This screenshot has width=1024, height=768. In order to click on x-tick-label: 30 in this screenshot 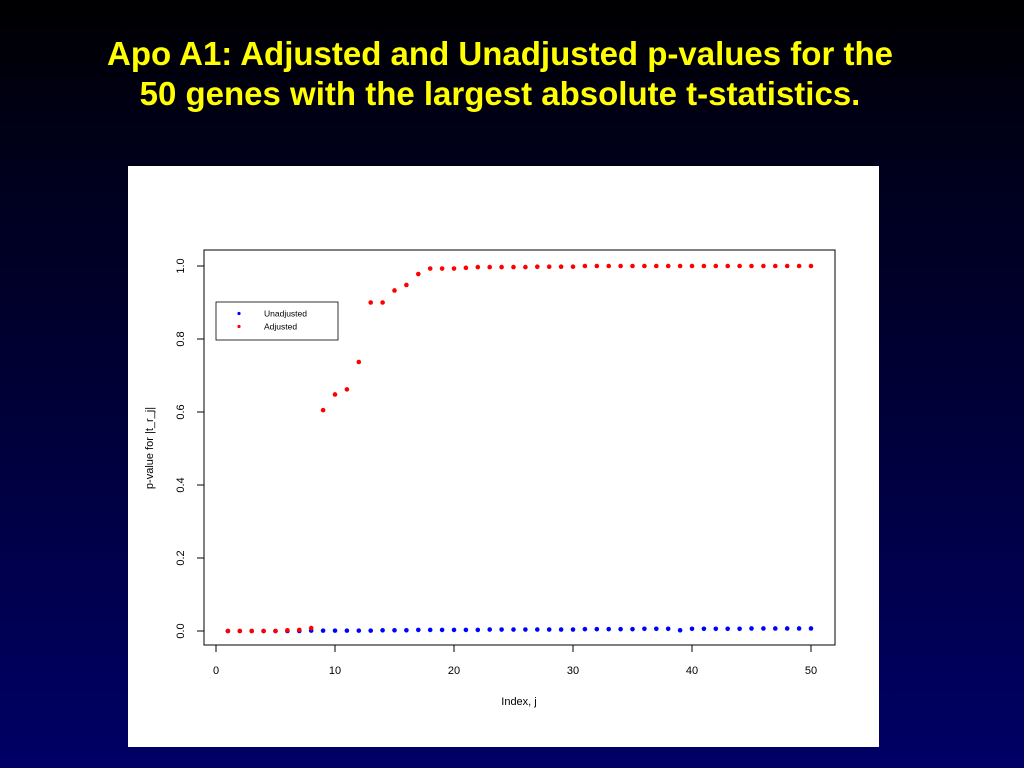, I will do `click(573, 671)`.